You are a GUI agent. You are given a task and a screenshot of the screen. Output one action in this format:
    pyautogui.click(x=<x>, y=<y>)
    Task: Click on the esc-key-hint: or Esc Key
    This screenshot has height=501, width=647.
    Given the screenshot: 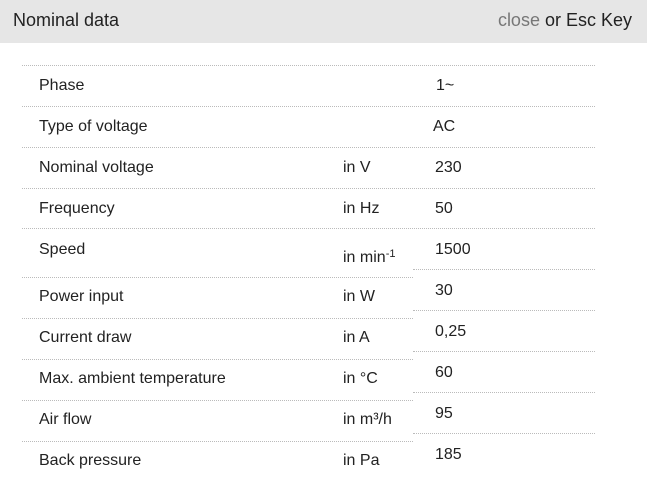 What is the action you would take?
    pyautogui.click(x=585, y=20)
    